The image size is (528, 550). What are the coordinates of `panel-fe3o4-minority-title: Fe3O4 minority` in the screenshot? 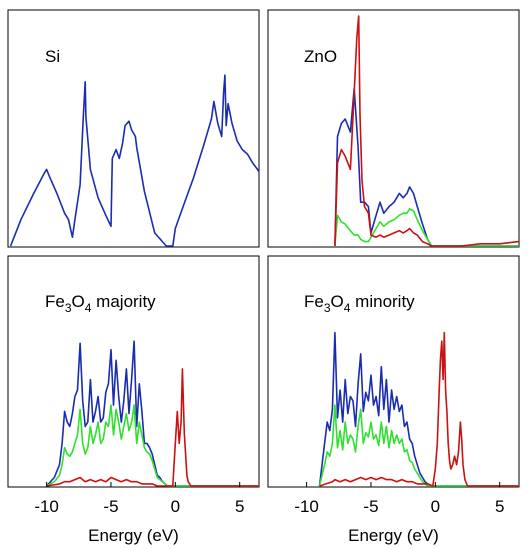 It's located at (359, 303).